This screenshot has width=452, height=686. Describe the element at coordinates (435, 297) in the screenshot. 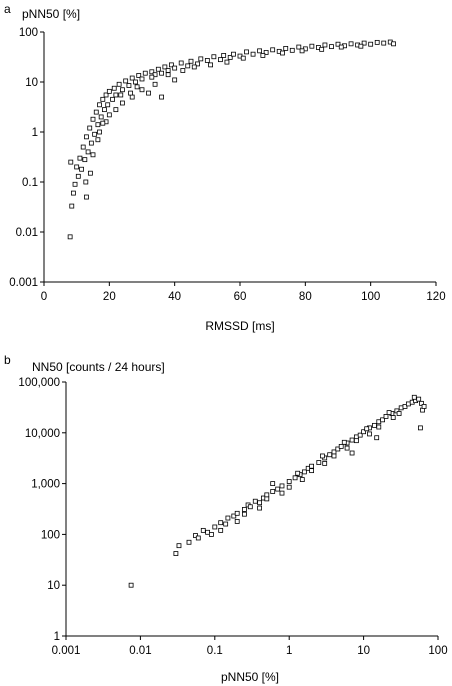

I see `x-tick-label: 120` at that location.